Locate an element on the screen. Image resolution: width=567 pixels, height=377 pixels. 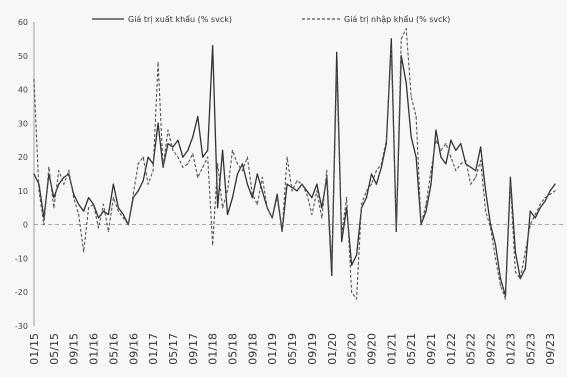
y-tick-label: 10 is located at coordinates (23, 191).